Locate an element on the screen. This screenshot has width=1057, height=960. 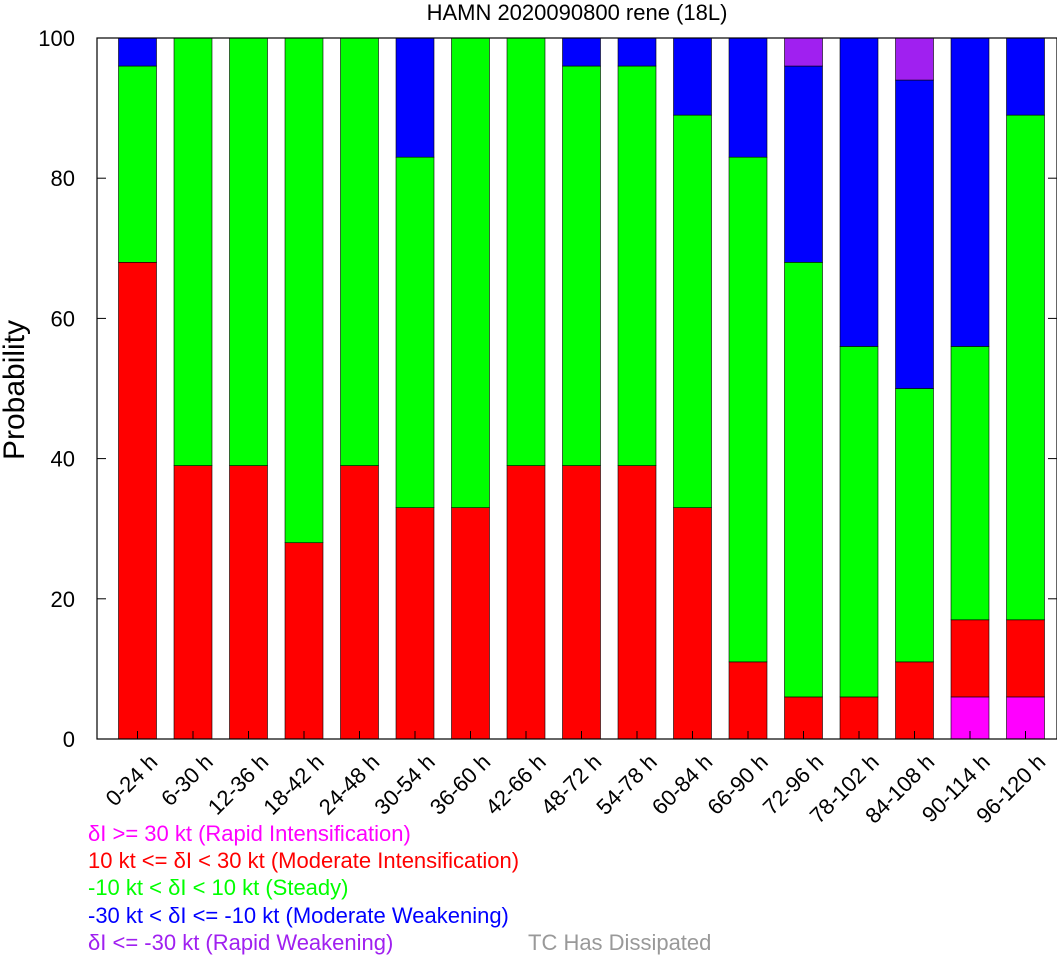
x-tick-label-2: 12-36 h is located at coordinates (238, 784).